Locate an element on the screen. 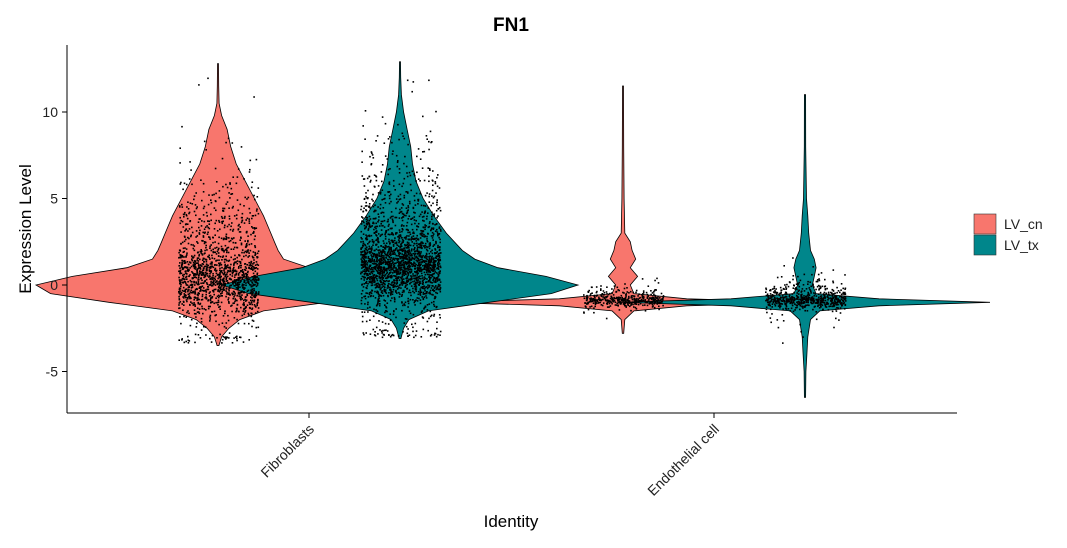 The width and height of the screenshot is (1067, 548). x-axis-ticks: Fibroblasts Endothelial cell is located at coordinates (489, 456).